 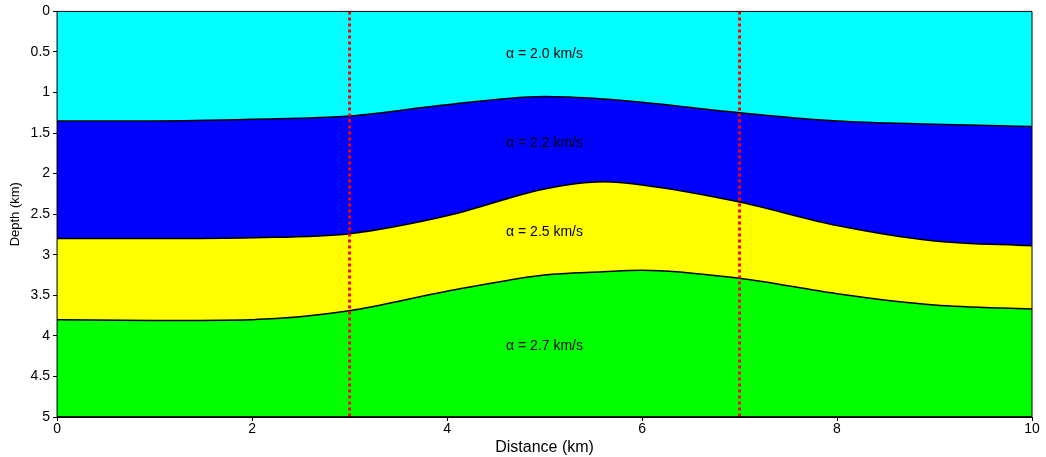 I want to click on x-tick-label: 0, so click(x=57, y=428).